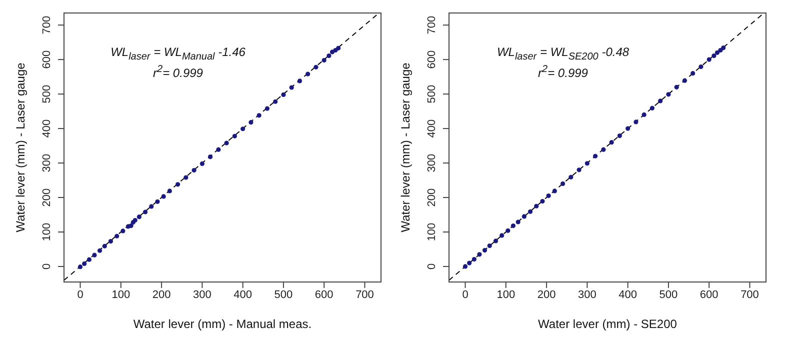  Describe the element at coordinates (47, 25) in the screenshot. I see `y-tick-label: 700` at that location.